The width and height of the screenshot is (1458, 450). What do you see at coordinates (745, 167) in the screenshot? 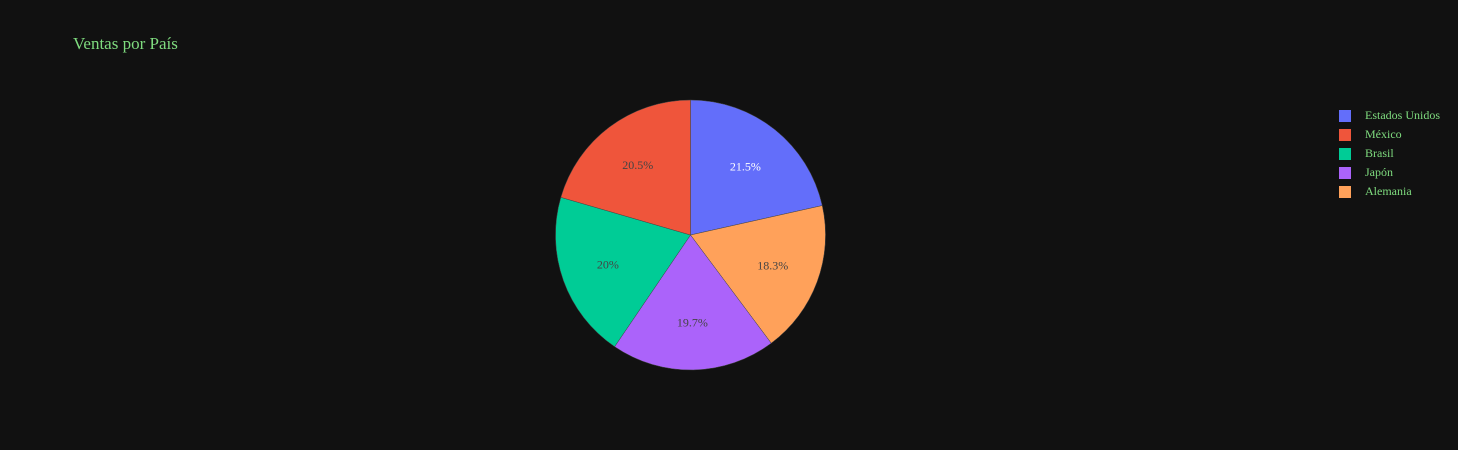
I see `slice-percent-label: 21.5%` at bounding box center [745, 167].